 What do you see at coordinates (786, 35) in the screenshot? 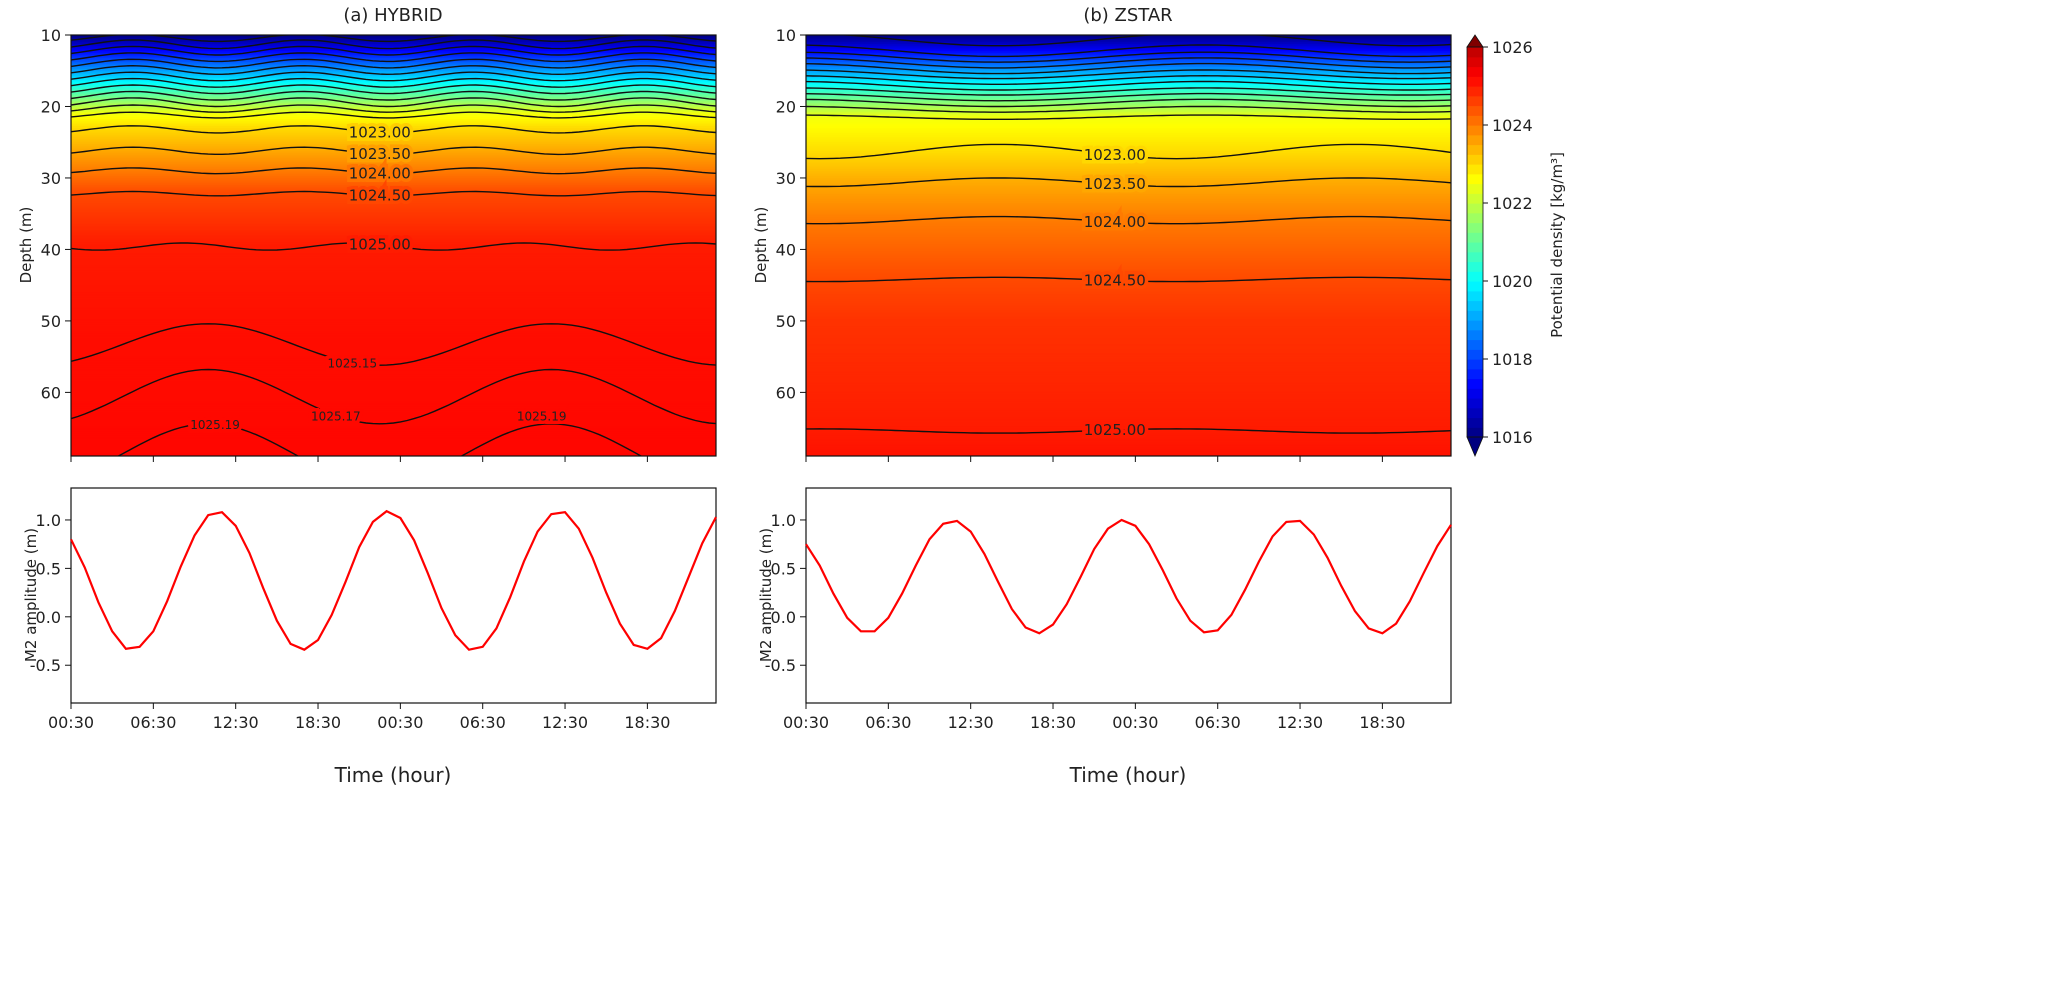
I see `y-tick-label: 10` at bounding box center [786, 35].